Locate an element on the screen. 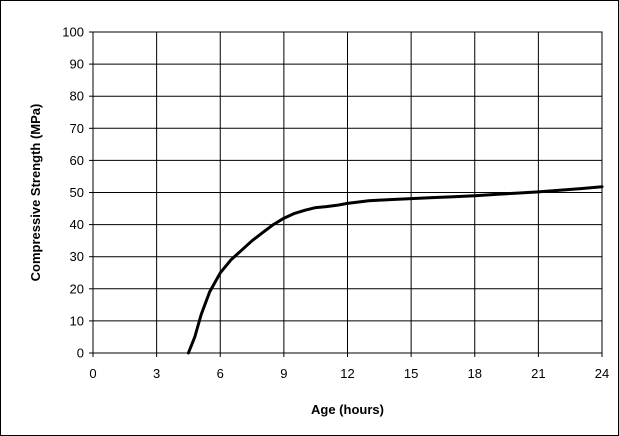  x-tick-label: 9 is located at coordinates (283, 373).